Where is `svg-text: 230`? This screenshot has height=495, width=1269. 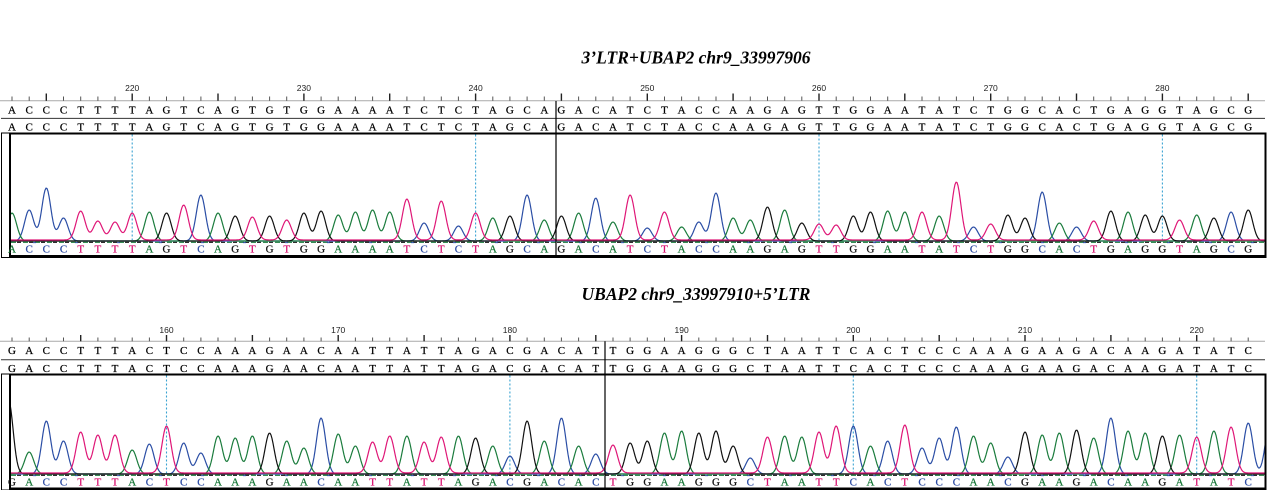
svg-text: 230 is located at coordinates (304, 88).